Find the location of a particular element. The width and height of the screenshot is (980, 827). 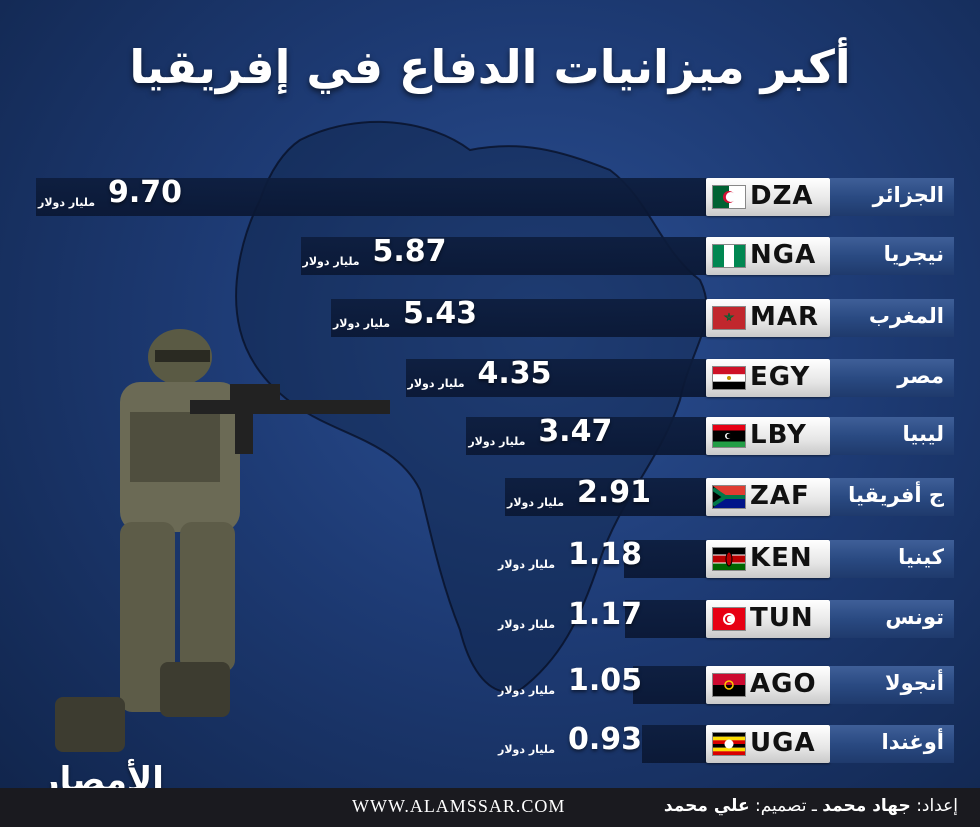

category-label-box: أوغندا is located at coordinates (892, 744).